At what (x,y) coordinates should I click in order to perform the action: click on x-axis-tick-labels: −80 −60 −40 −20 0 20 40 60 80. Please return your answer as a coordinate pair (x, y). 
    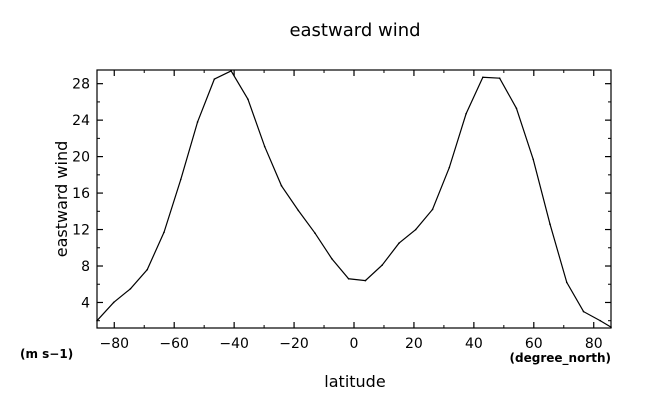
    Looking at the image, I should click on (350, 344).